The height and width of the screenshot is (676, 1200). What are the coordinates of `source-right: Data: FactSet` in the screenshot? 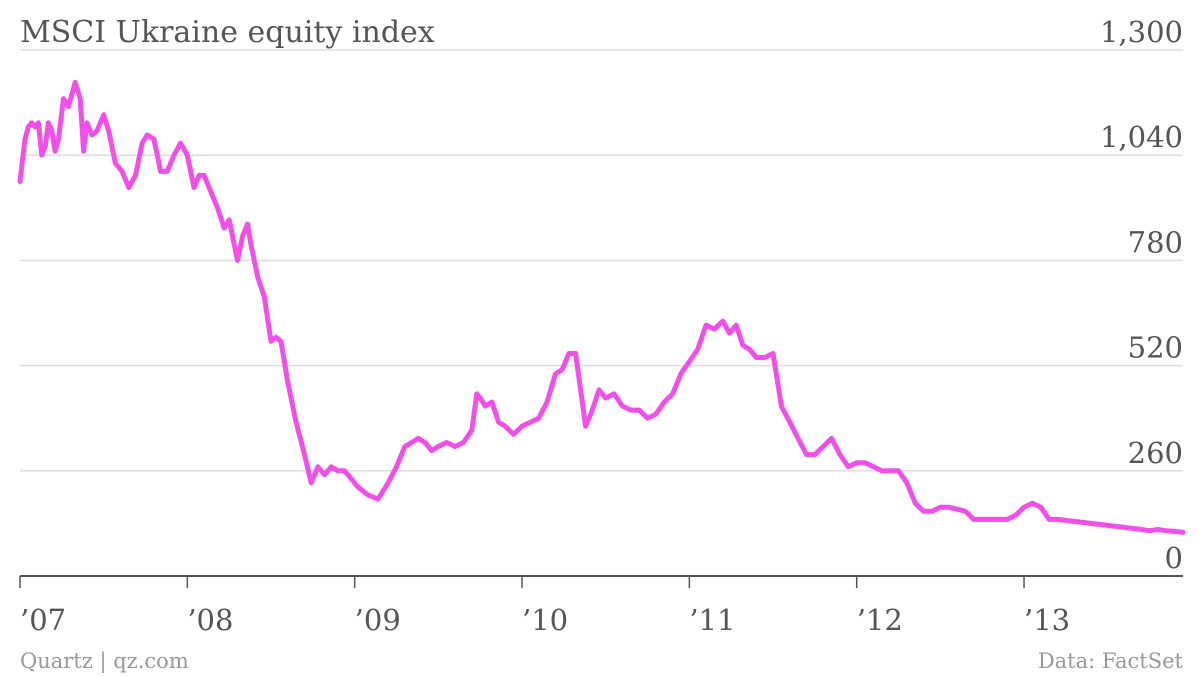 It's located at (1111, 661).